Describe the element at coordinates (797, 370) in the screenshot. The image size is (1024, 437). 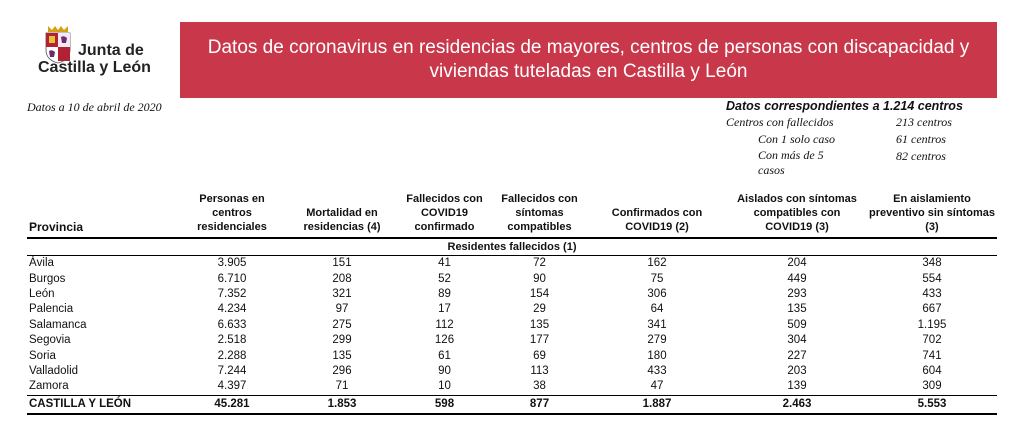
I see `value-cell: 203` at that location.